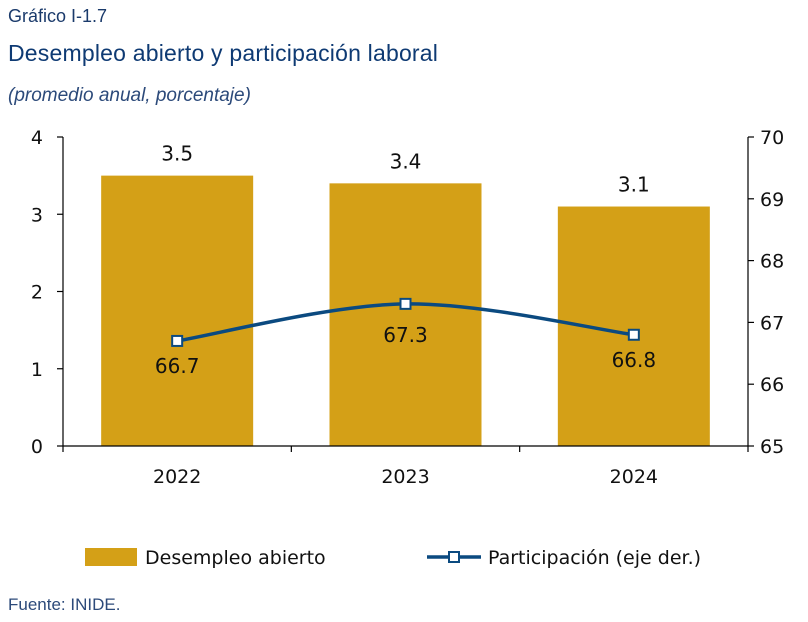 This screenshot has width=808, height=622. Describe the element at coordinates (177, 366) in the screenshot. I see `line-value-label: 66.7` at that location.